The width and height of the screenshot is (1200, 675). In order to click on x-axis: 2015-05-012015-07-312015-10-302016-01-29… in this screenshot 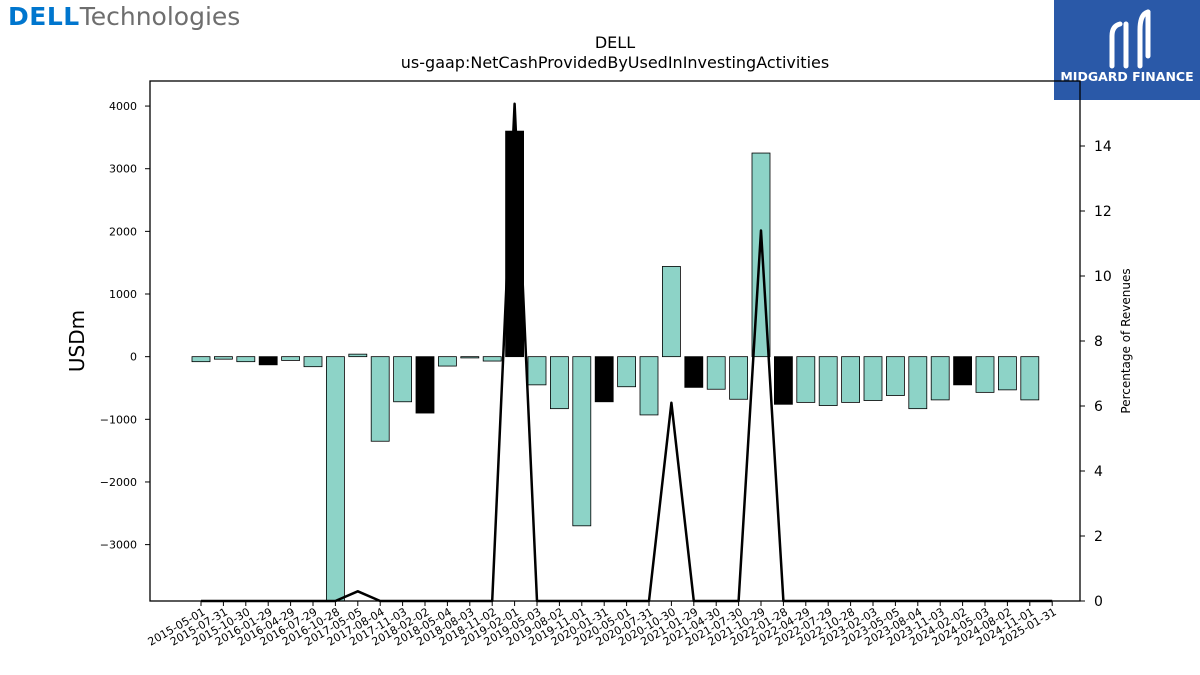, I will do `click(602, 625)`.